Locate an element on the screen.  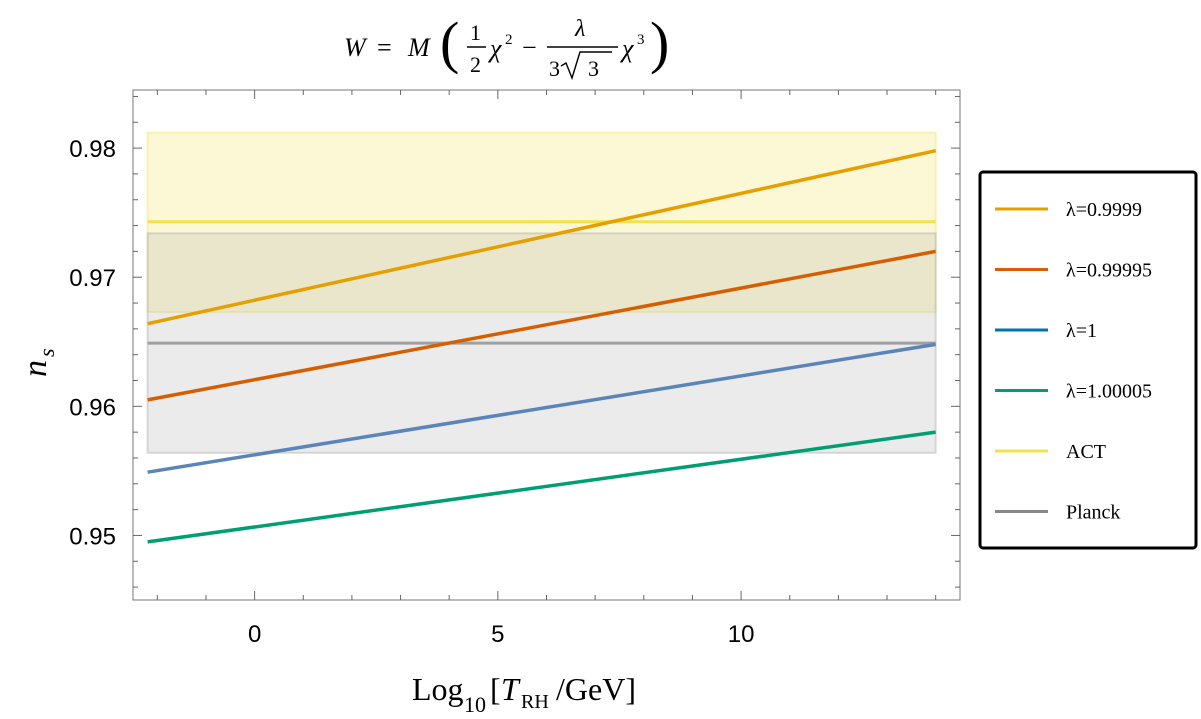
legend: λ=0.9999 λ=0.99995 λ=1 λ=1.00005 ACT Planck is located at coordinates (1088, 360).